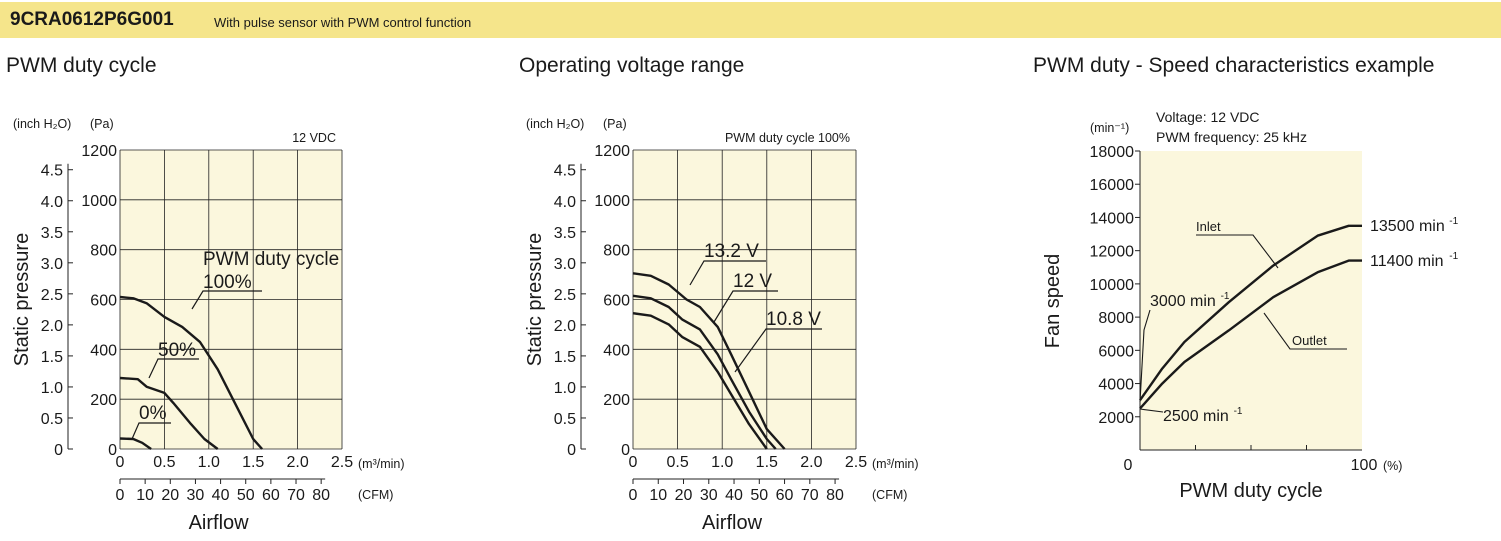 The width and height of the screenshot is (1501, 541). What do you see at coordinates (633, 462) in the screenshot?
I see `c1-x-tick-m3: 0` at bounding box center [633, 462].